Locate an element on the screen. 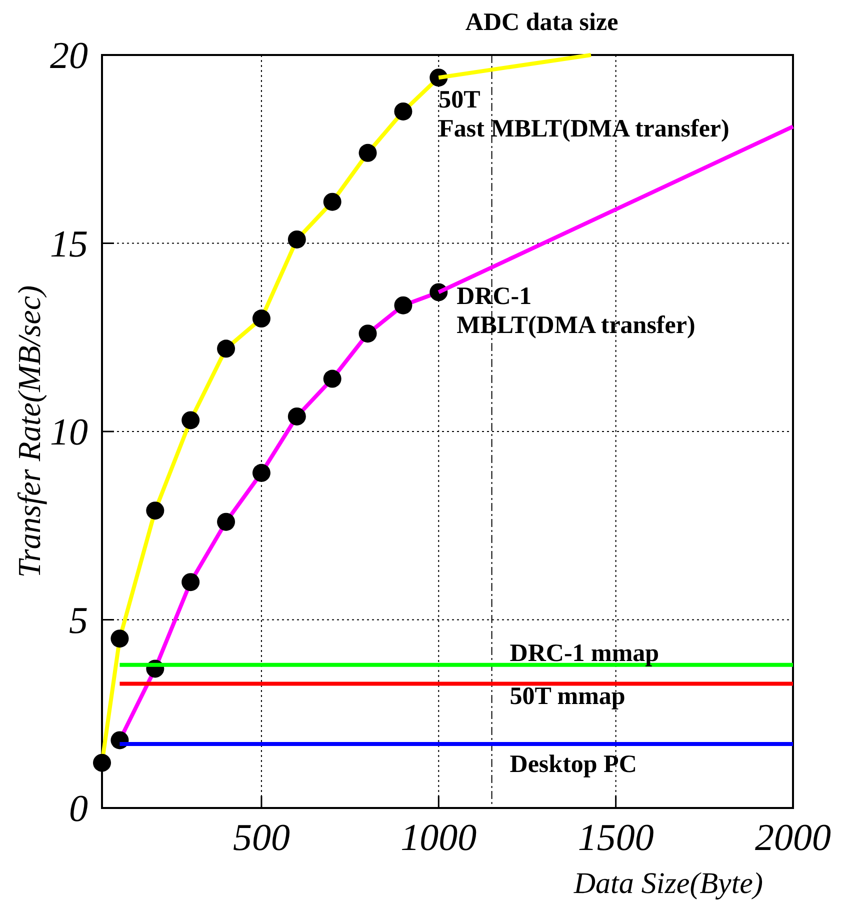 The height and width of the screenshot is (911, 843). ref-line-label: ADC data size is located at coordinates (541, 22).